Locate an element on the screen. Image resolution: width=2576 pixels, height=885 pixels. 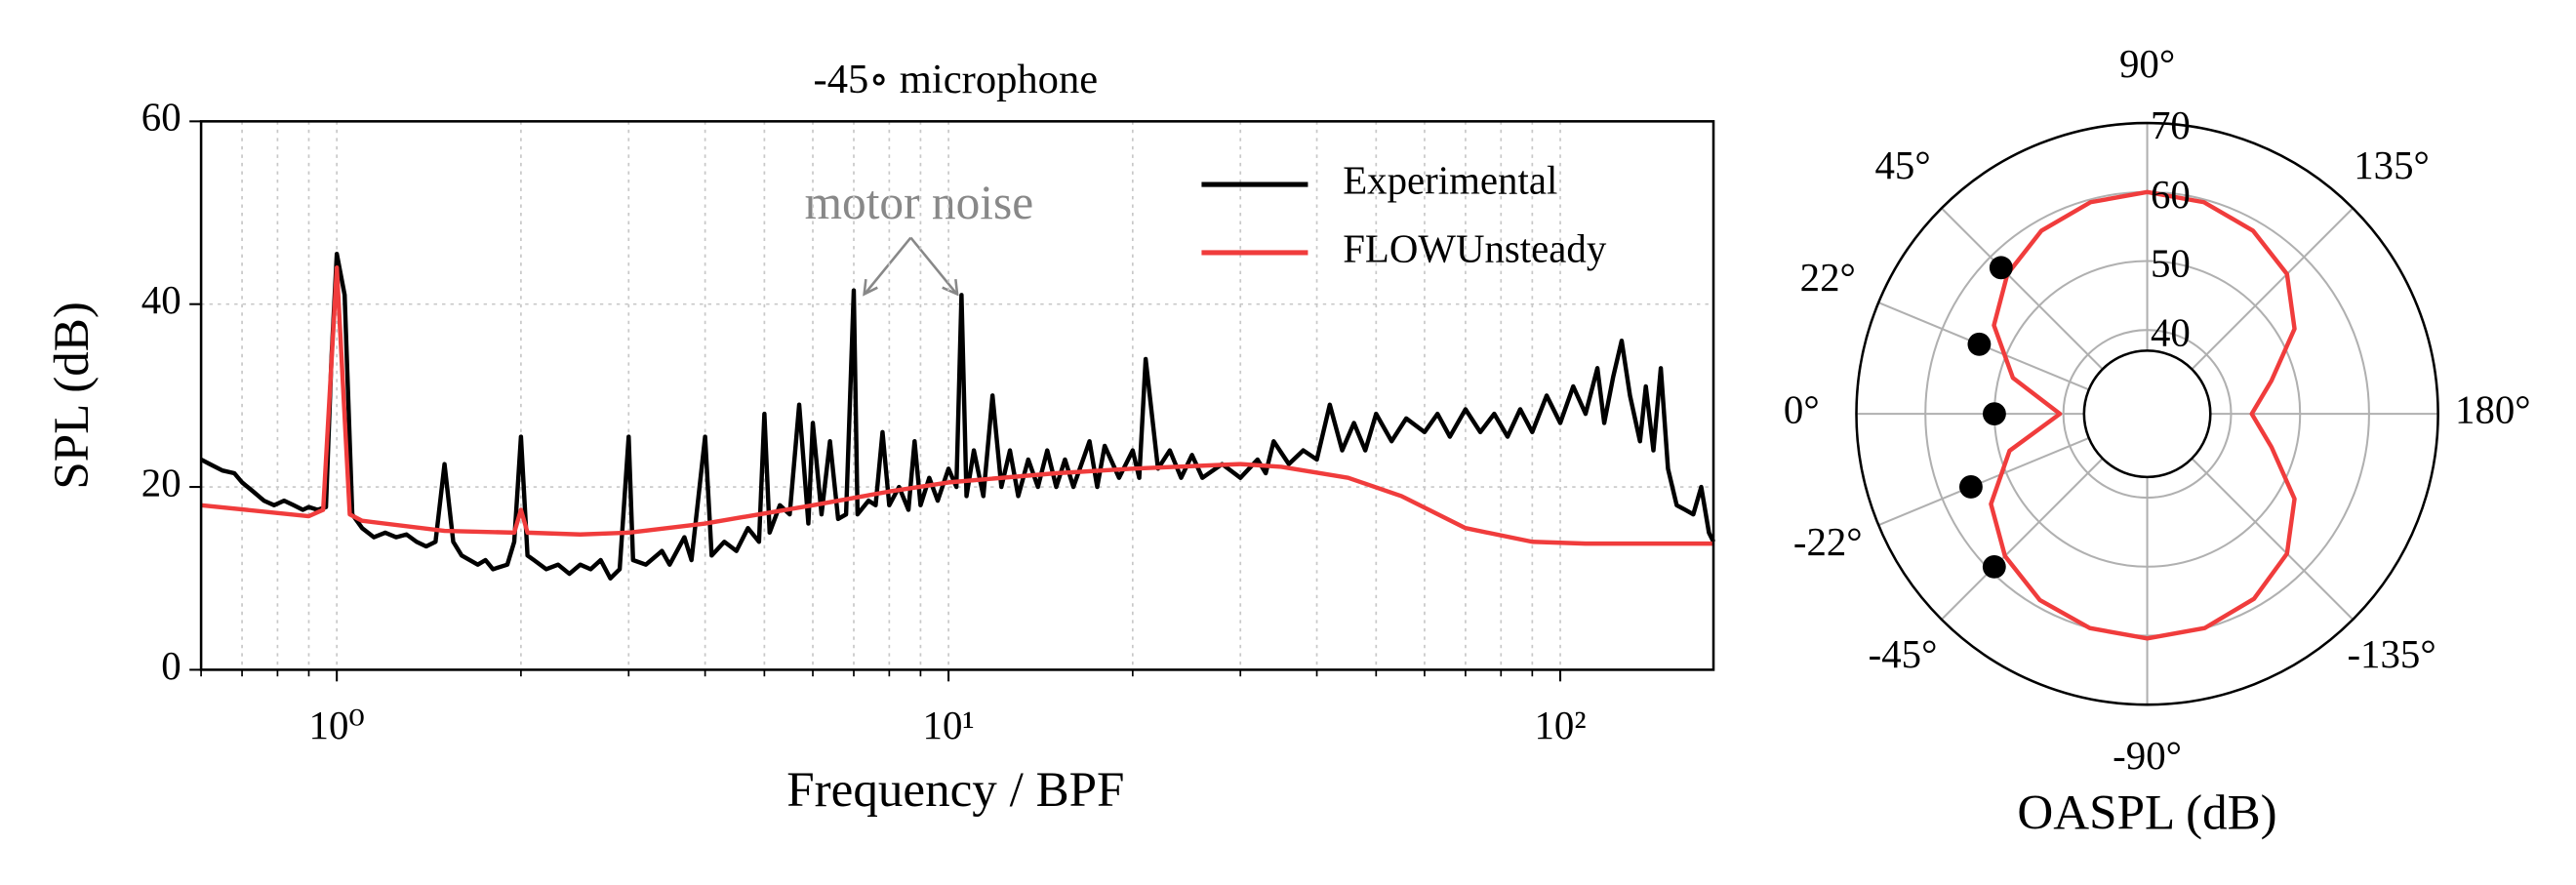
y-tick-label: 40 is located at coordinates (161, 300).